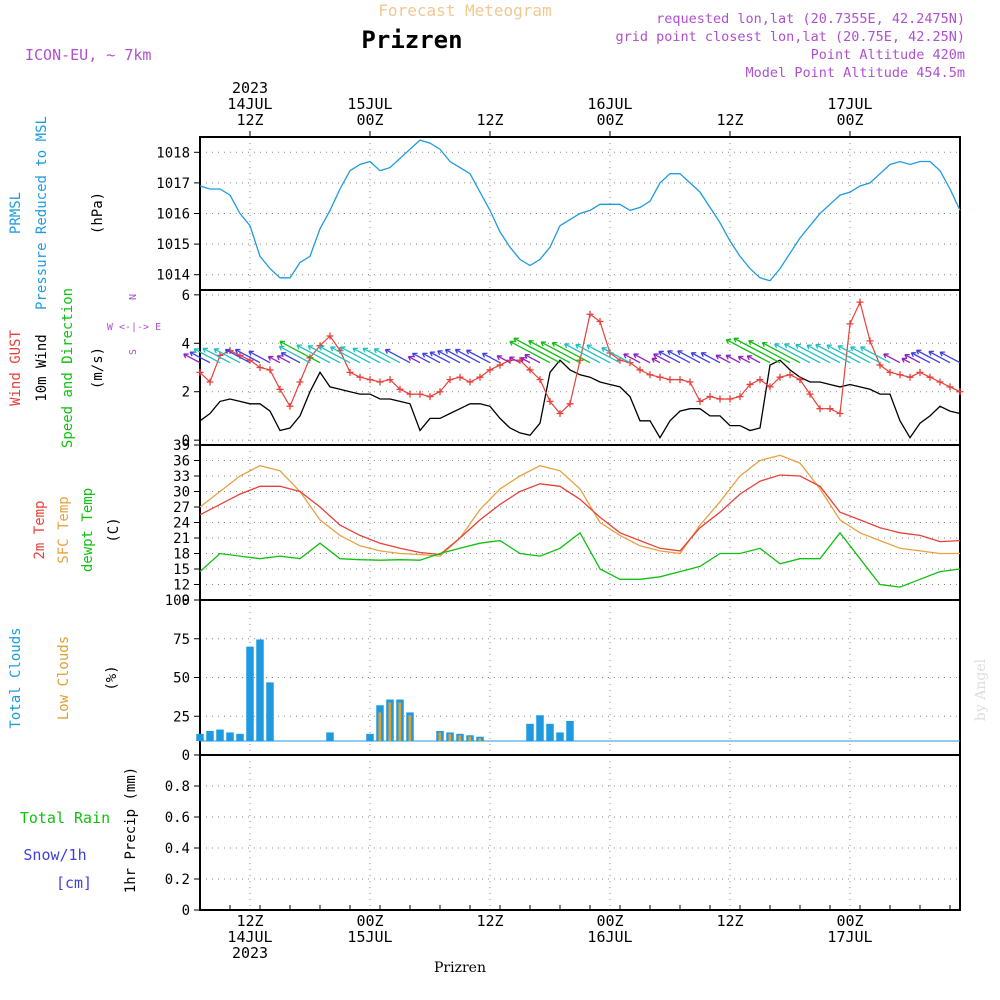 The image size is (1000, 1000). I want to click on dewpt-line, so click(580, 559).